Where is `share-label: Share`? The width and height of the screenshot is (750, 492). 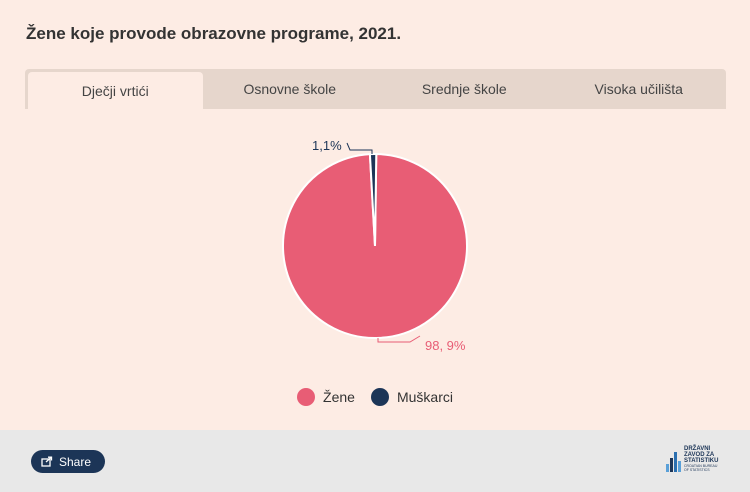 share-label: Share is located at coordinates (75, 461).